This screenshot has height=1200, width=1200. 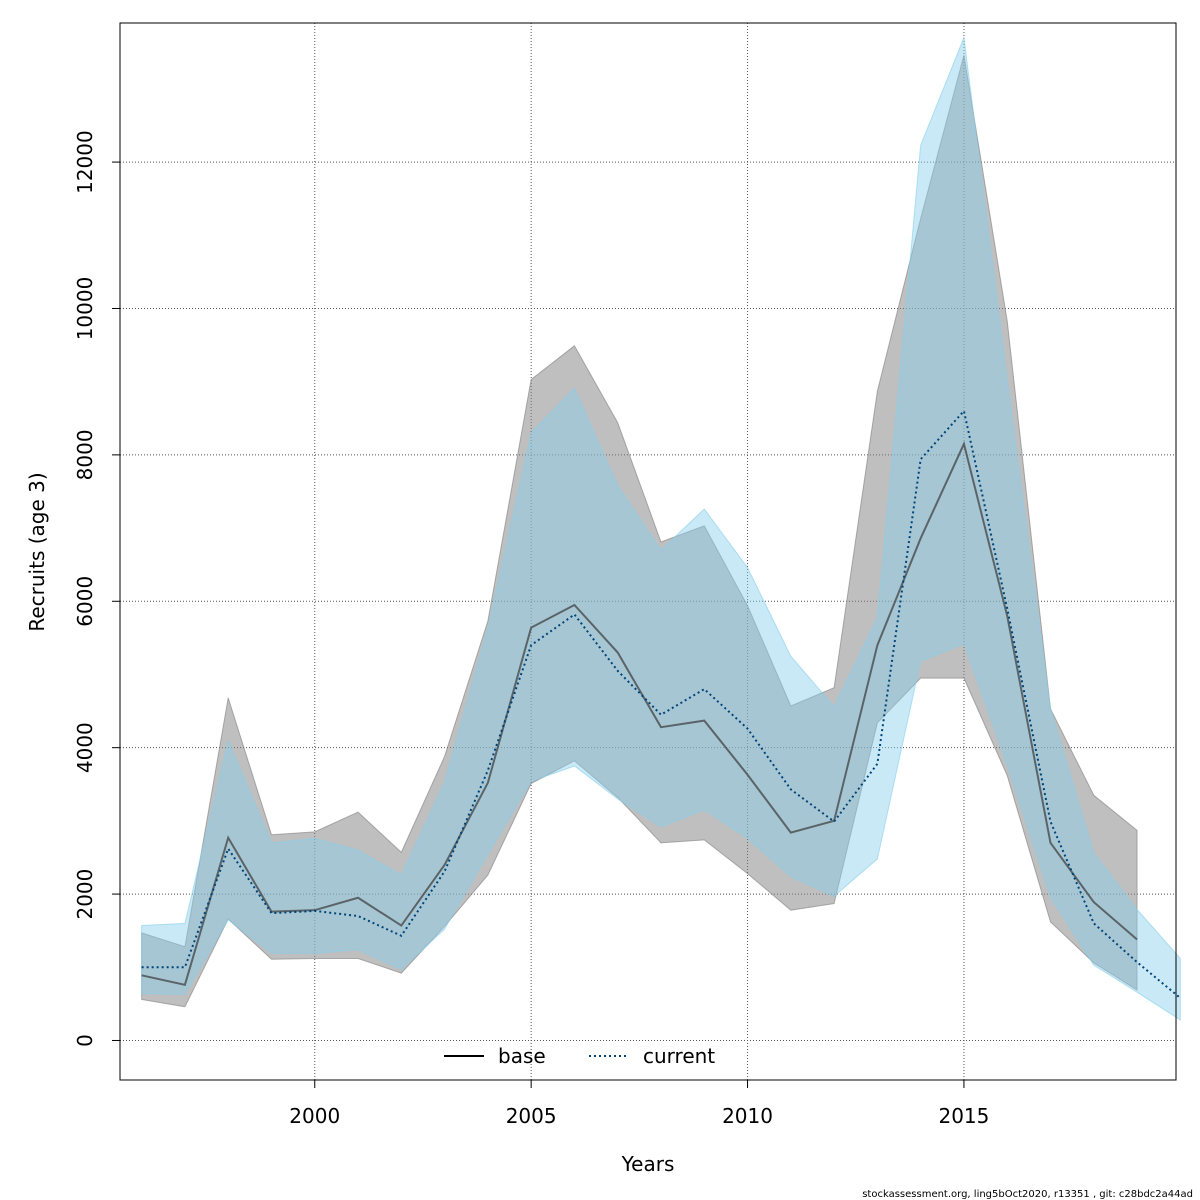 I want to click on legend-label-current: current, so click(x=679, y=1056).